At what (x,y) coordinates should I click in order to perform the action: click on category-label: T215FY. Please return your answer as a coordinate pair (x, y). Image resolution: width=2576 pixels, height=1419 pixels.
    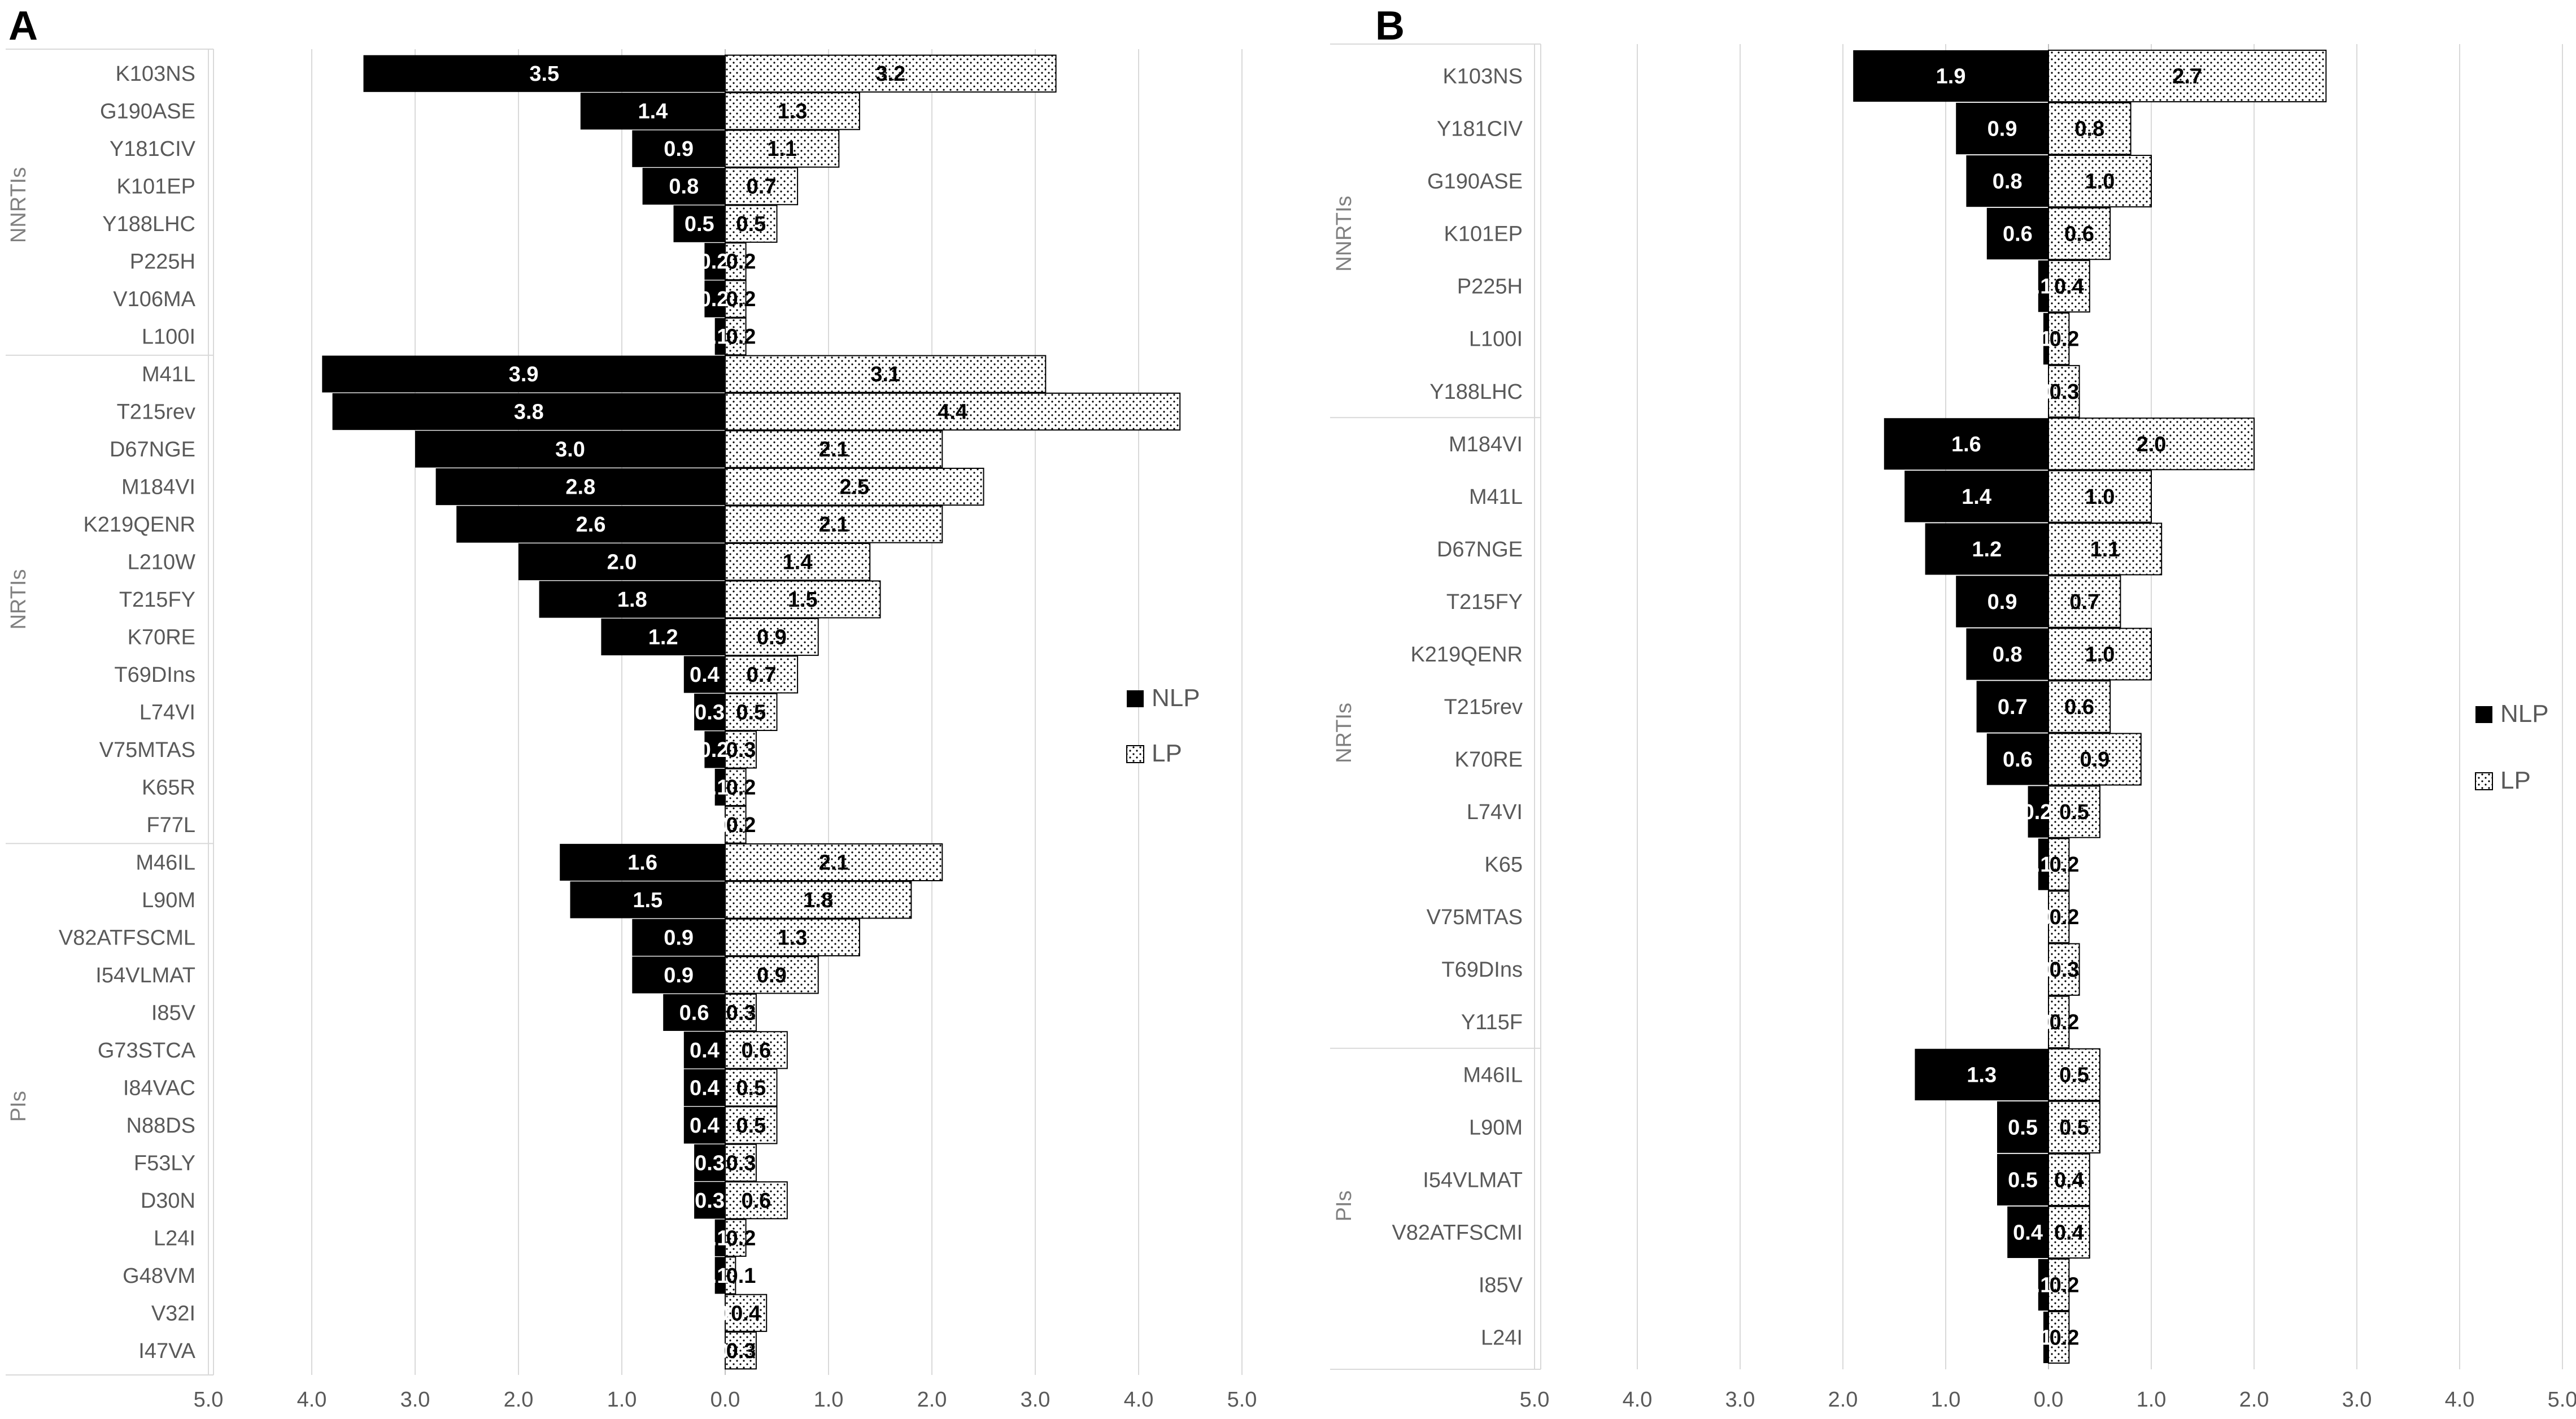
    Looking at the image, I should click on (157, 600).